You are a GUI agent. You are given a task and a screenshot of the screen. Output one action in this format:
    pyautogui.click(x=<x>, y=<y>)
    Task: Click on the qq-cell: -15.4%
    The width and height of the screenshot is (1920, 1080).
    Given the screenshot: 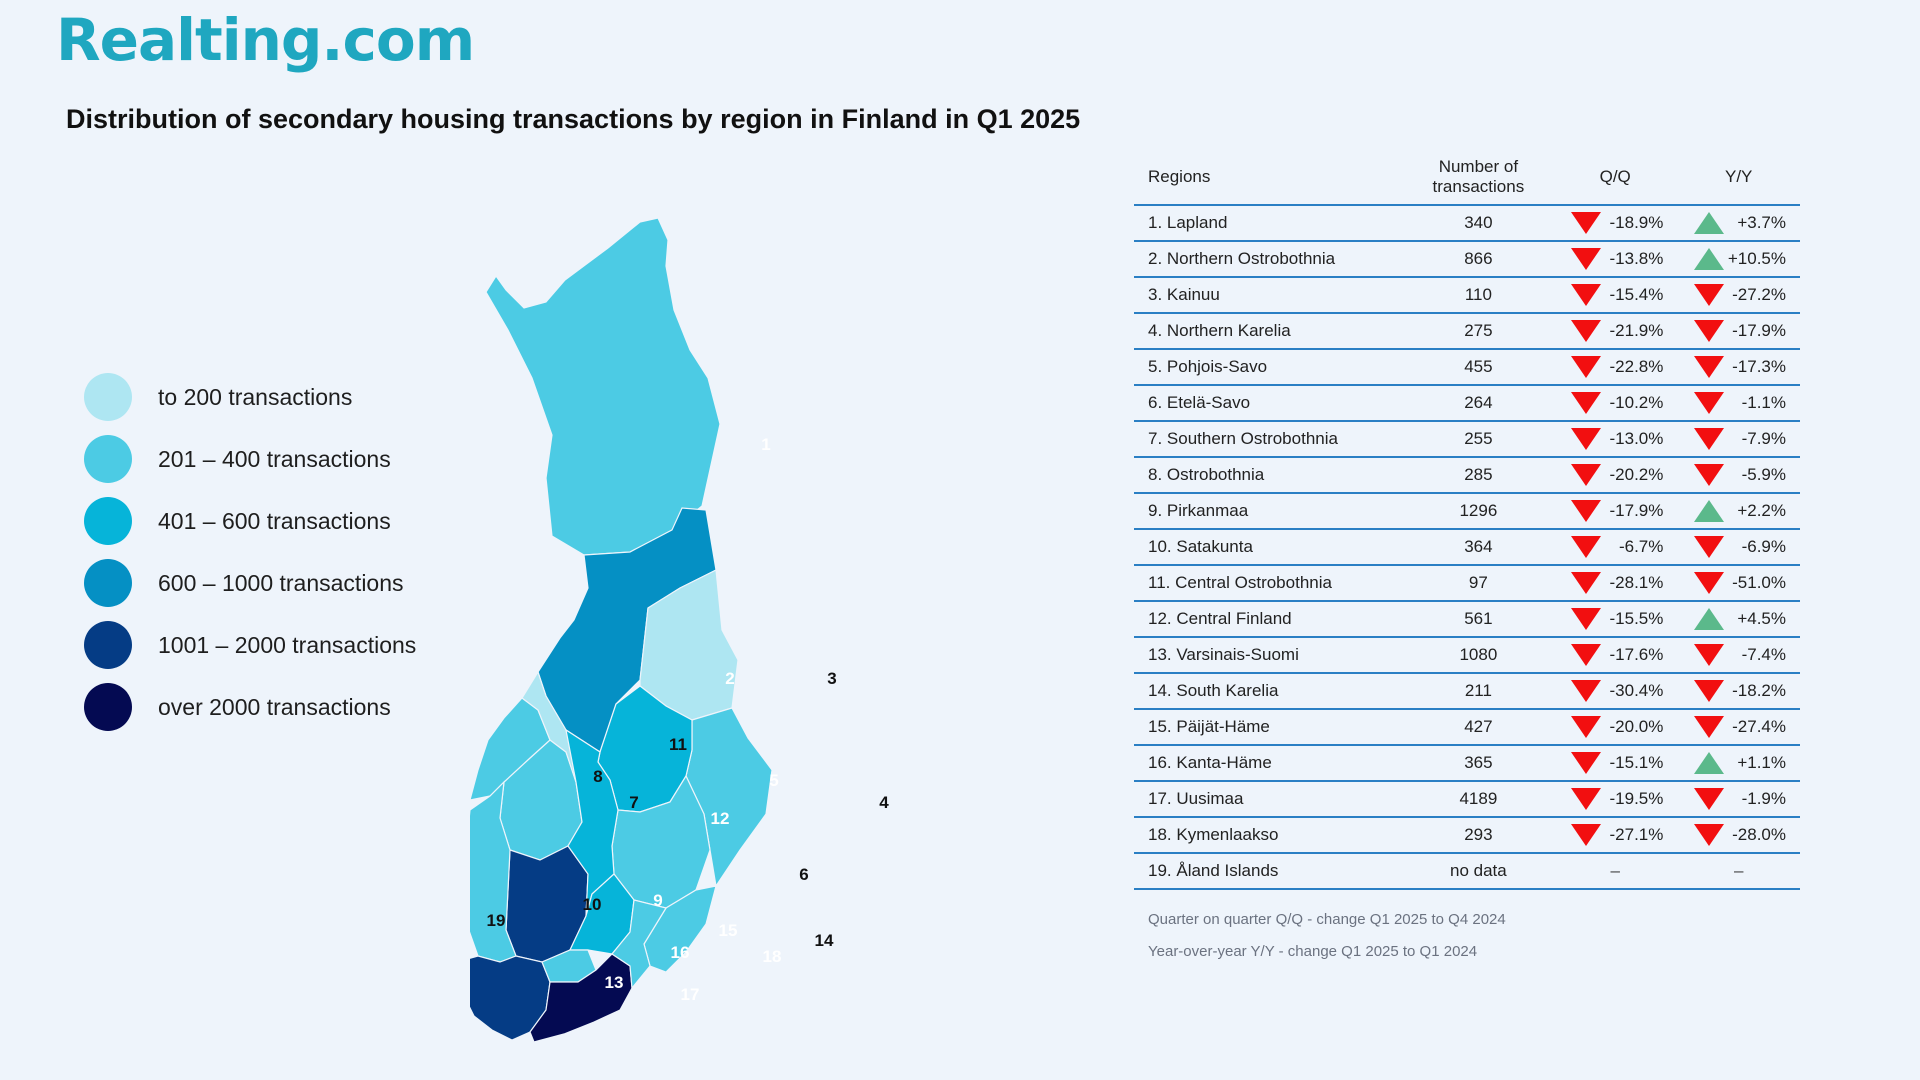 What is the action you would take?
    pyautogui.click(x=1615, y=295)
    